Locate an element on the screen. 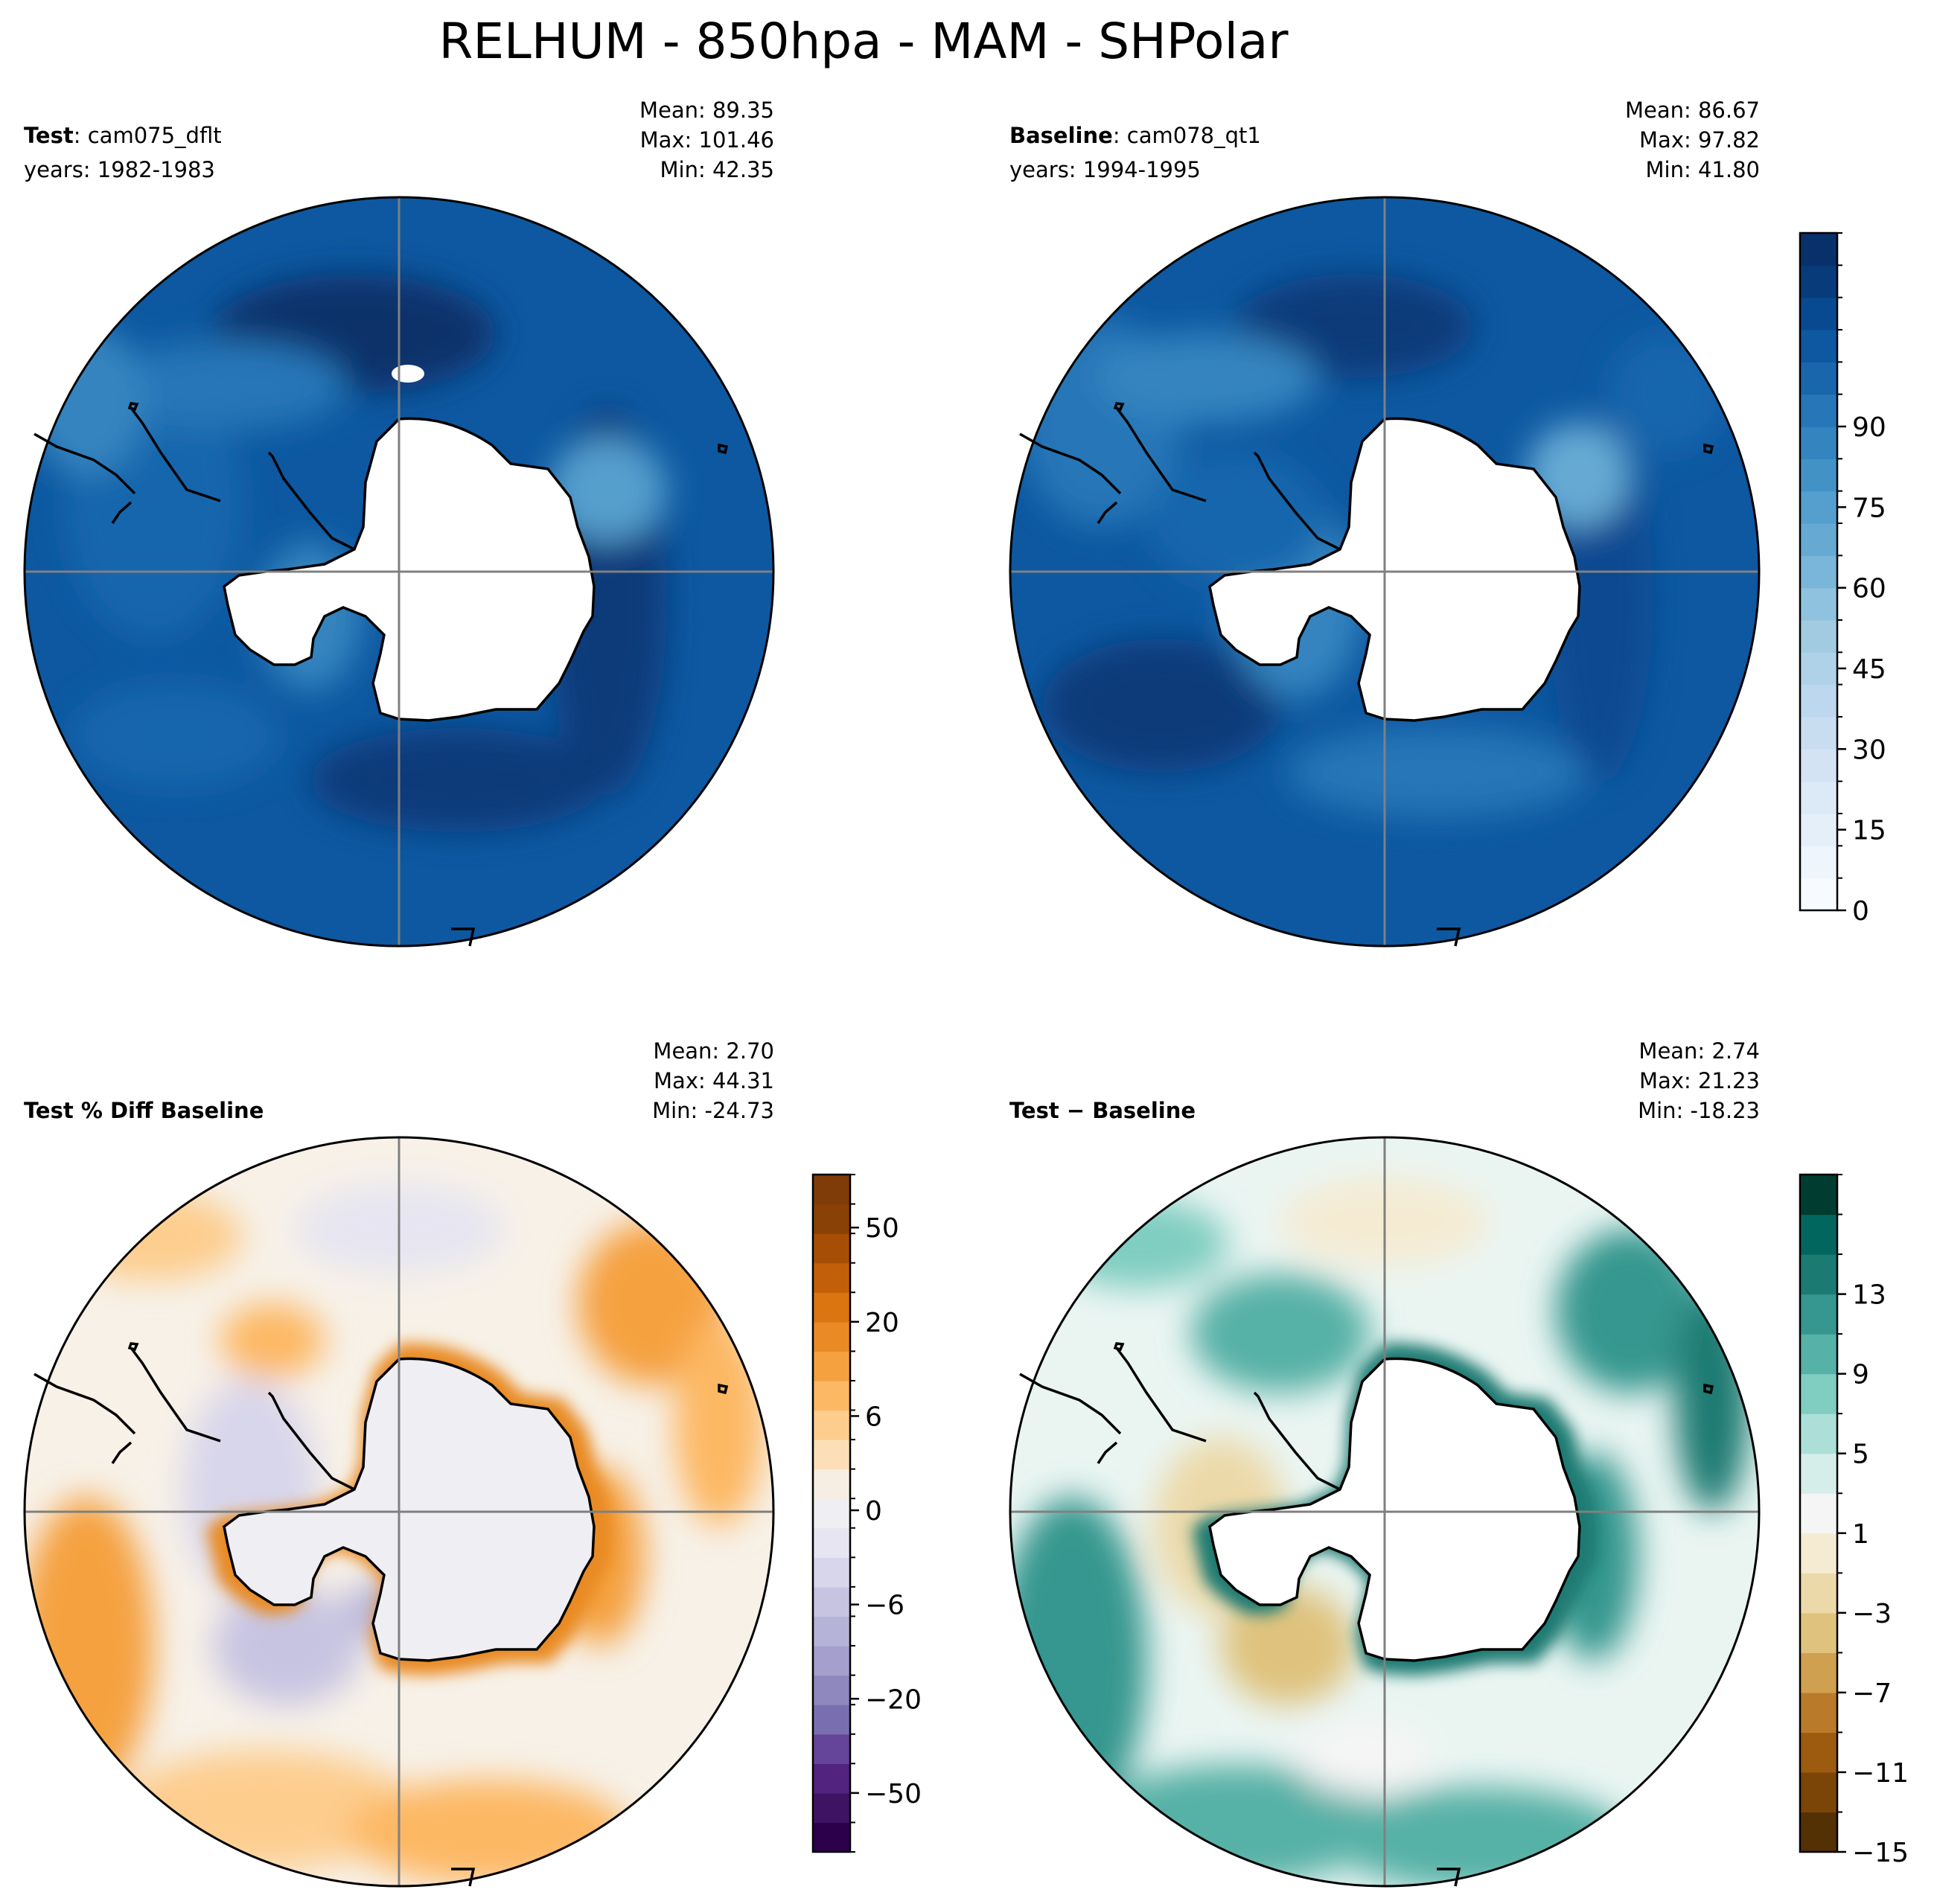  cb-diff-tick-label: 5 is located at coordinates (1860, 1455).